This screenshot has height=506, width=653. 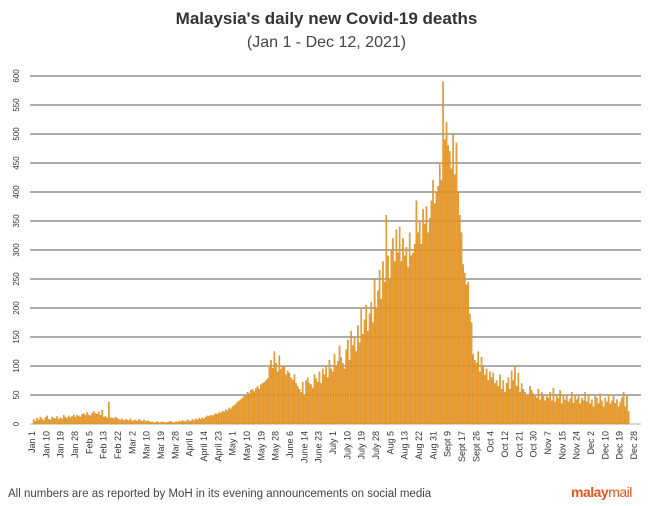 What do you see at coordinates (104, 445) in the screenshot?
I see `x-tick-label: Feb 13` at bounding box center [104, 445].